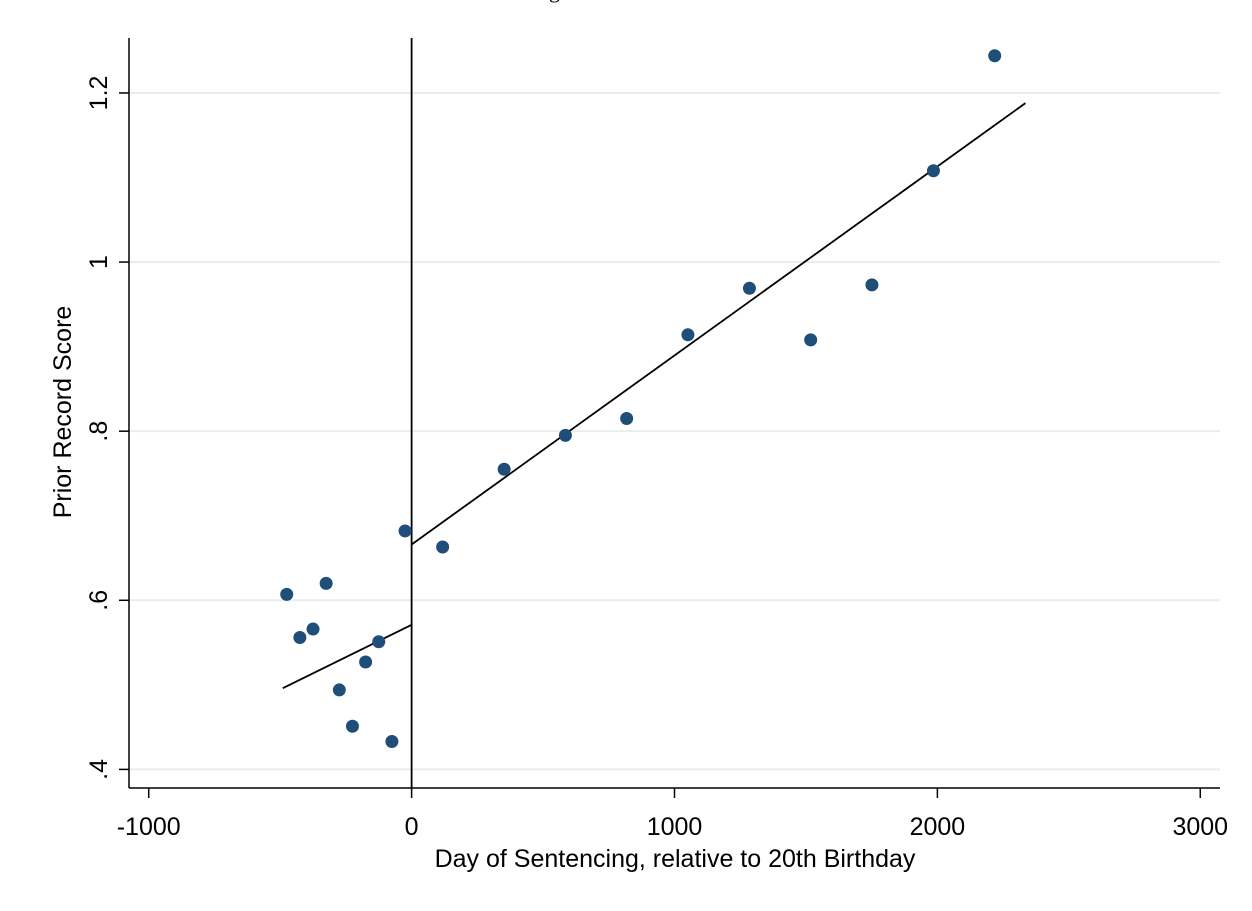 The image size is (1252, 911). I want to click on x-tick-label: 2000, so click(938, 827).